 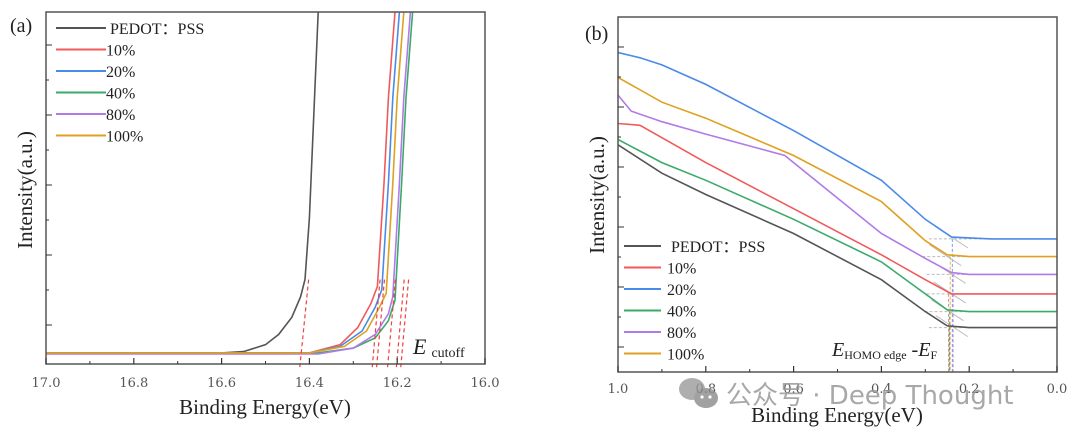 What do you see at coordinates (419, 346) in the screenshot?
I see `annot-a-main: E` at bounding box center [419, 346].